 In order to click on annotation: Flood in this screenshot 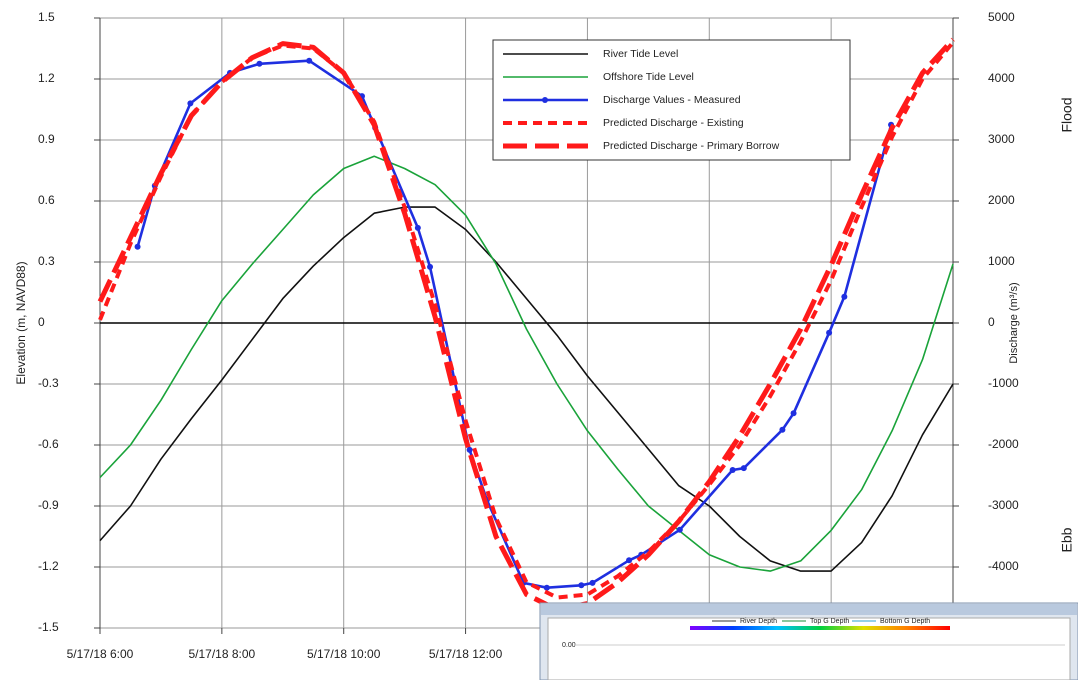, I will do `click(1067, 114)`.